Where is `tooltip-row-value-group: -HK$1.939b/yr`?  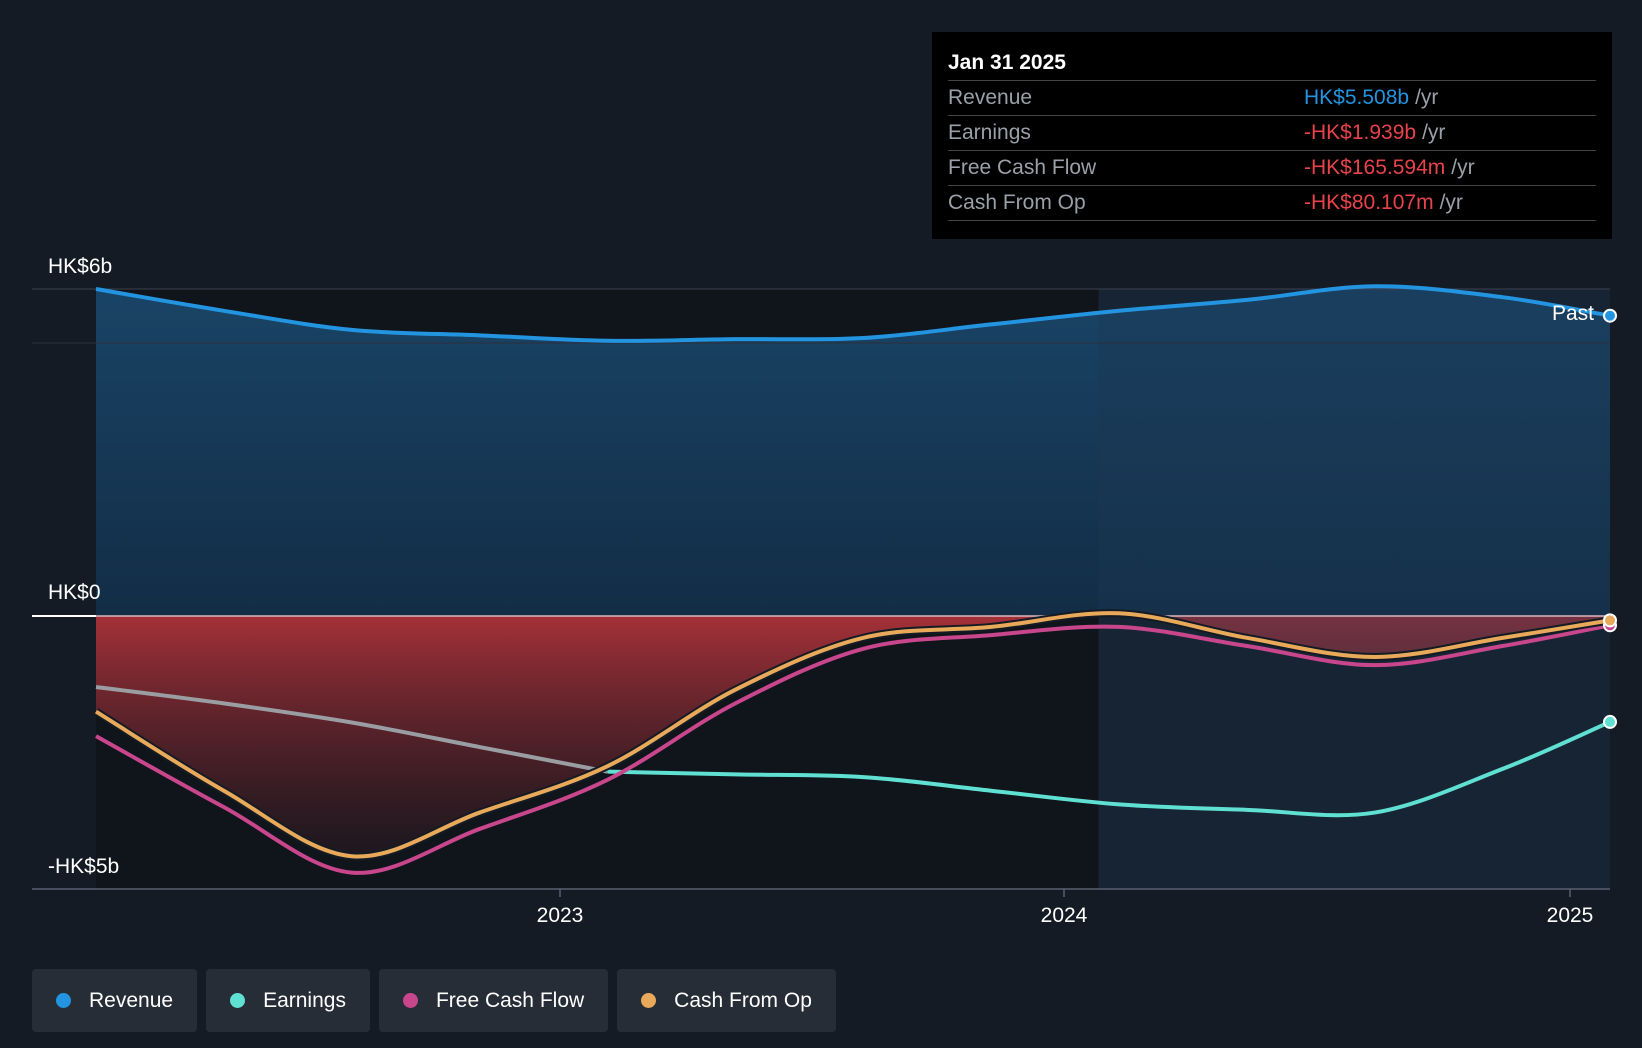
tooltip-row-value-group: -HK$1.939b/yr is located at coordinates (1374, 133).